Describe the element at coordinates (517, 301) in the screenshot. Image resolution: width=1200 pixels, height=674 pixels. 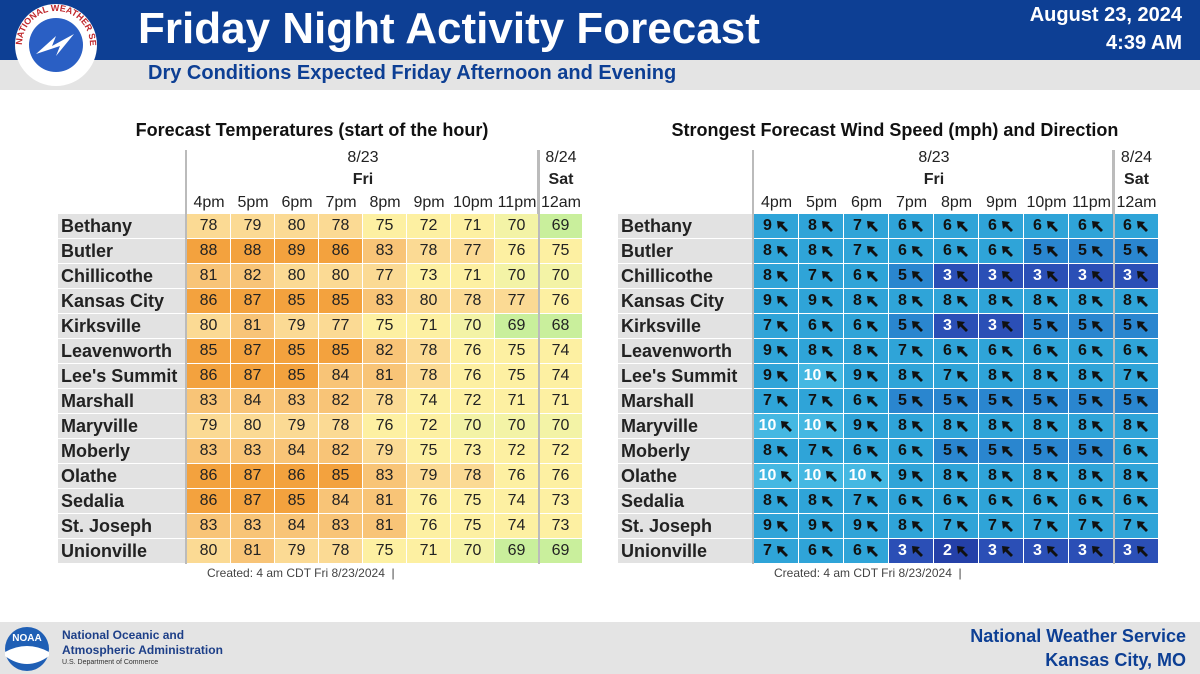
I see `temp-cell: 77` at that location.